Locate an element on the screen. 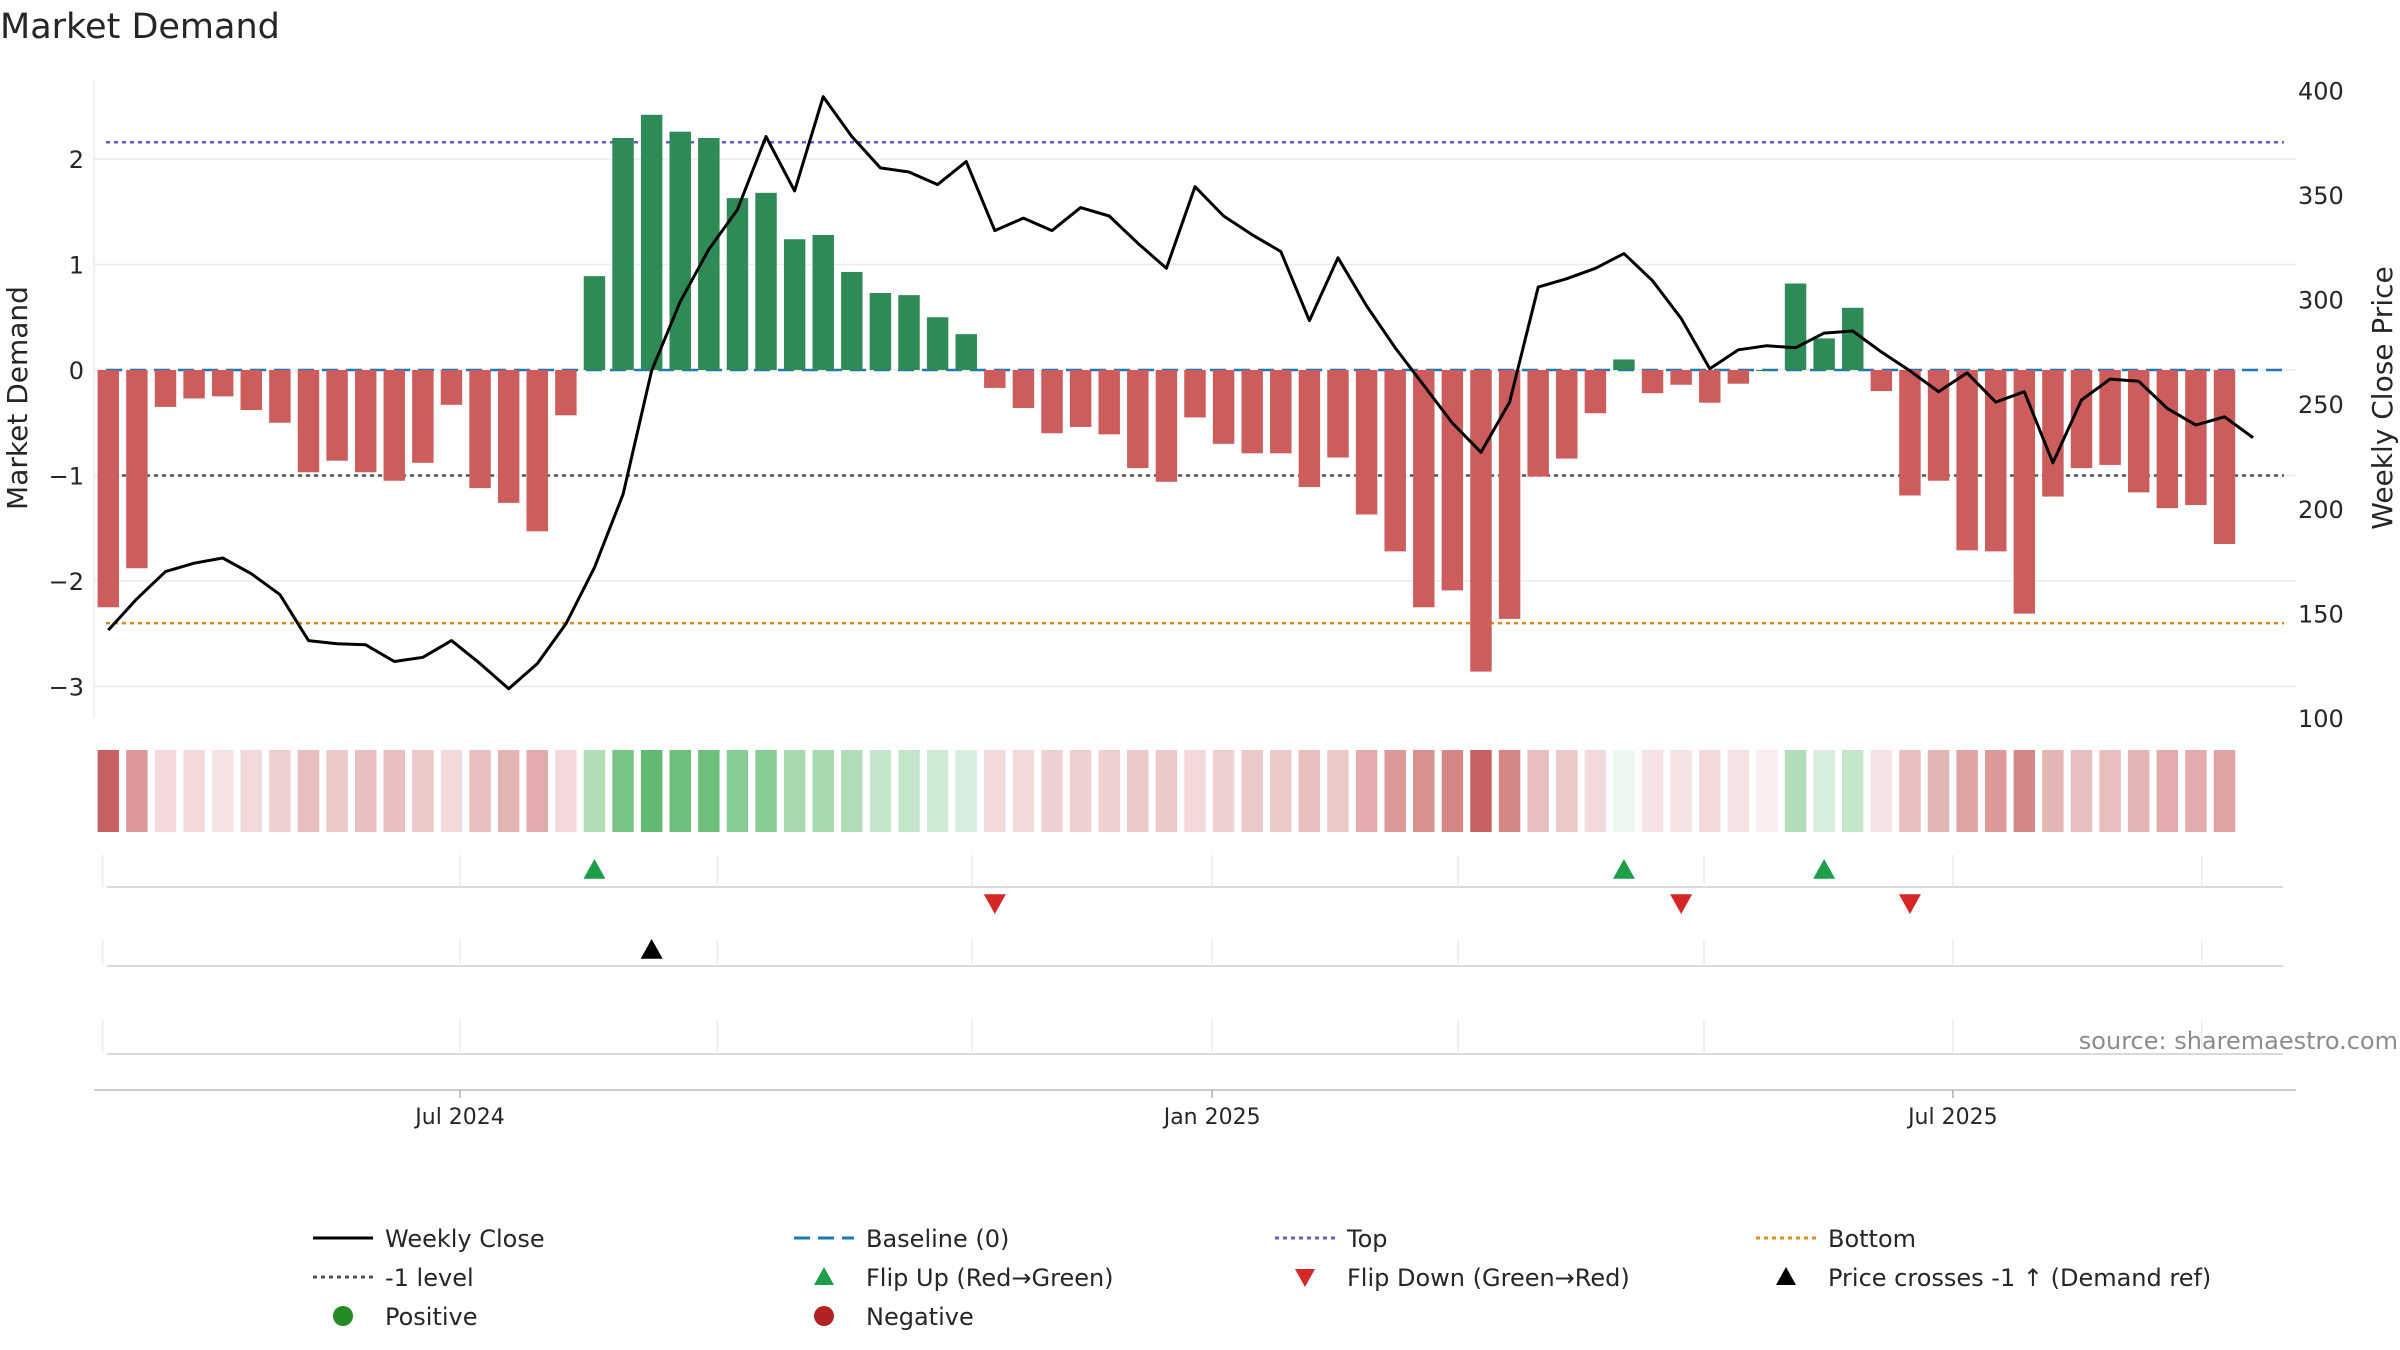 The height and width of the screenshot is (1350, 2400). x-axis: Jul 2024 Jan 2025 Jul 2025 is located at coordinates (1195, 1109).